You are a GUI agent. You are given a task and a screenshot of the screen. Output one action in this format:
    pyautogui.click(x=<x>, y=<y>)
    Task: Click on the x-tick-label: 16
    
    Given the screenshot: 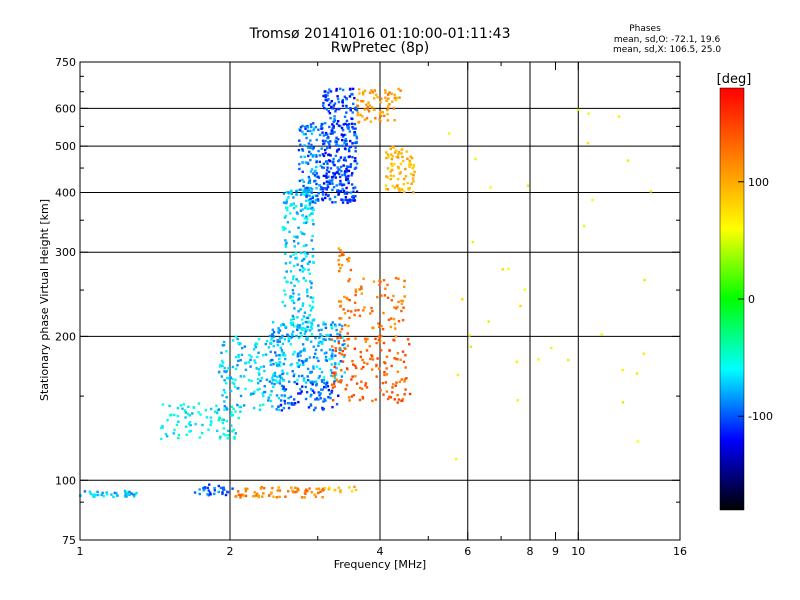 What is the action you would take?
    pyautogui.click(x=680, y=551)
    